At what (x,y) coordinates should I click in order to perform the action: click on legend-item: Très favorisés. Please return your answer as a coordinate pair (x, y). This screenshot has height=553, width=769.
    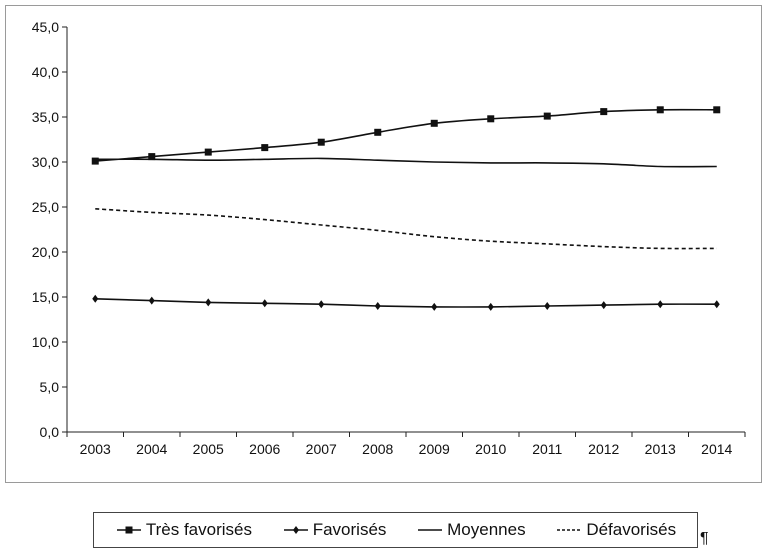
    Looking at the image, I should click on (183, 530).